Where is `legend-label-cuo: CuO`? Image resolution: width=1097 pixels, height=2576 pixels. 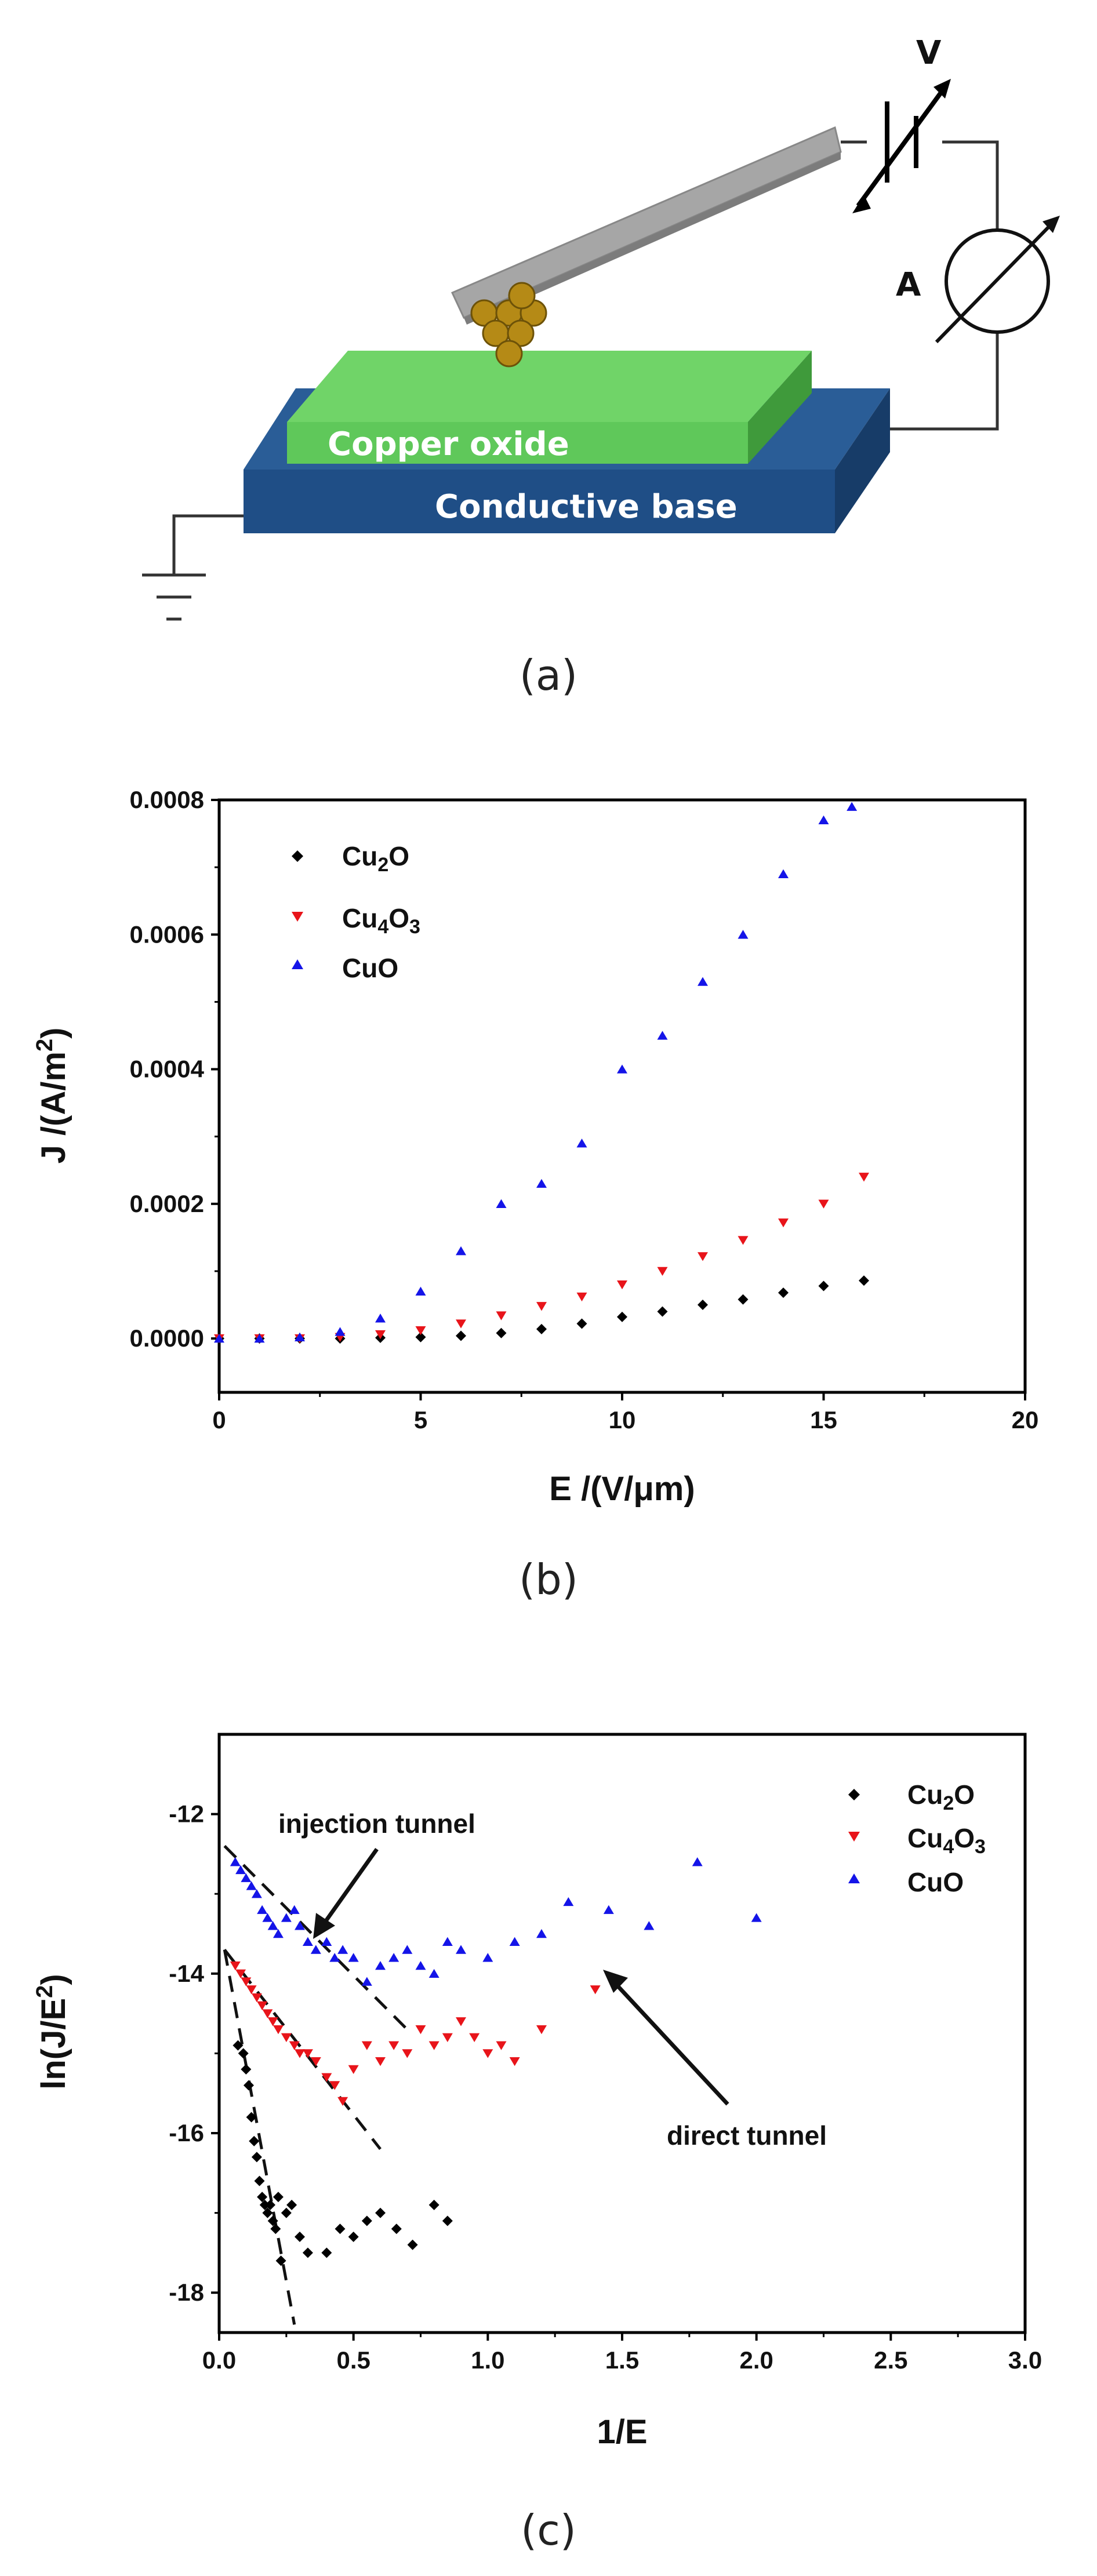 legend-label-cuo: CuO is located at coordinates (370, 968).